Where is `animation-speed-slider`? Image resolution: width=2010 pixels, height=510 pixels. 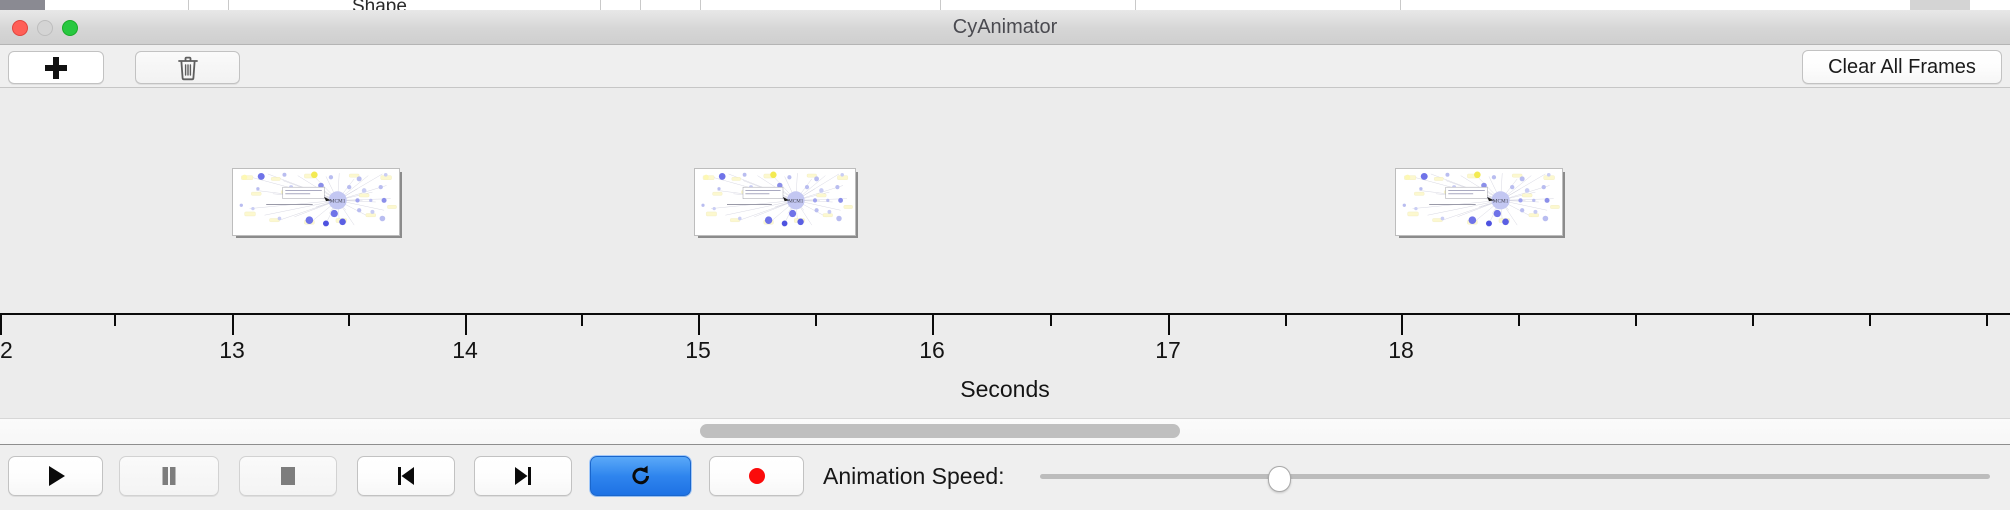
animation-speed-slider is located at coordinates (1515, 476).